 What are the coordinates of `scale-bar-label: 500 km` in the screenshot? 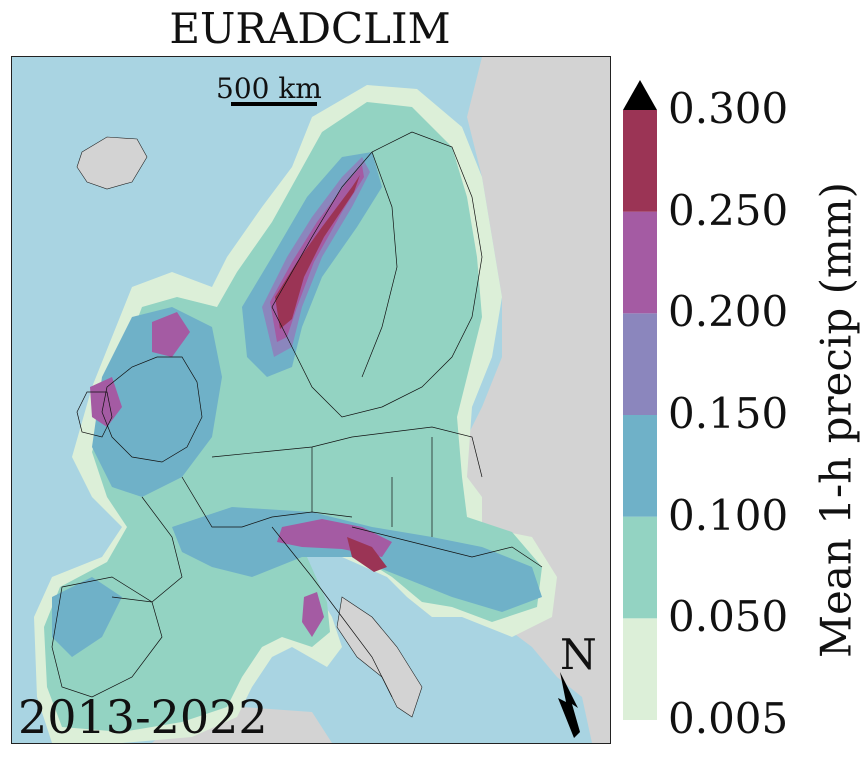 It's located at (269, 88).